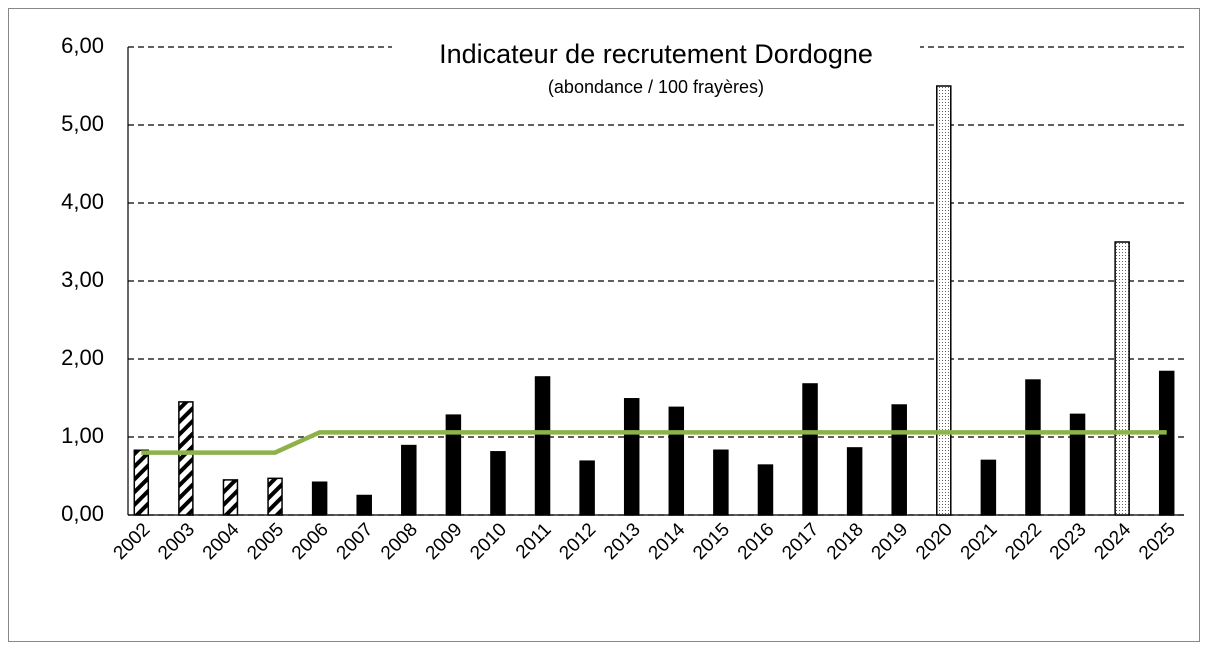  Describe the element at coordinates (82, 123) in the screenshot. I see `y-tick-label: 5,00` at that location.